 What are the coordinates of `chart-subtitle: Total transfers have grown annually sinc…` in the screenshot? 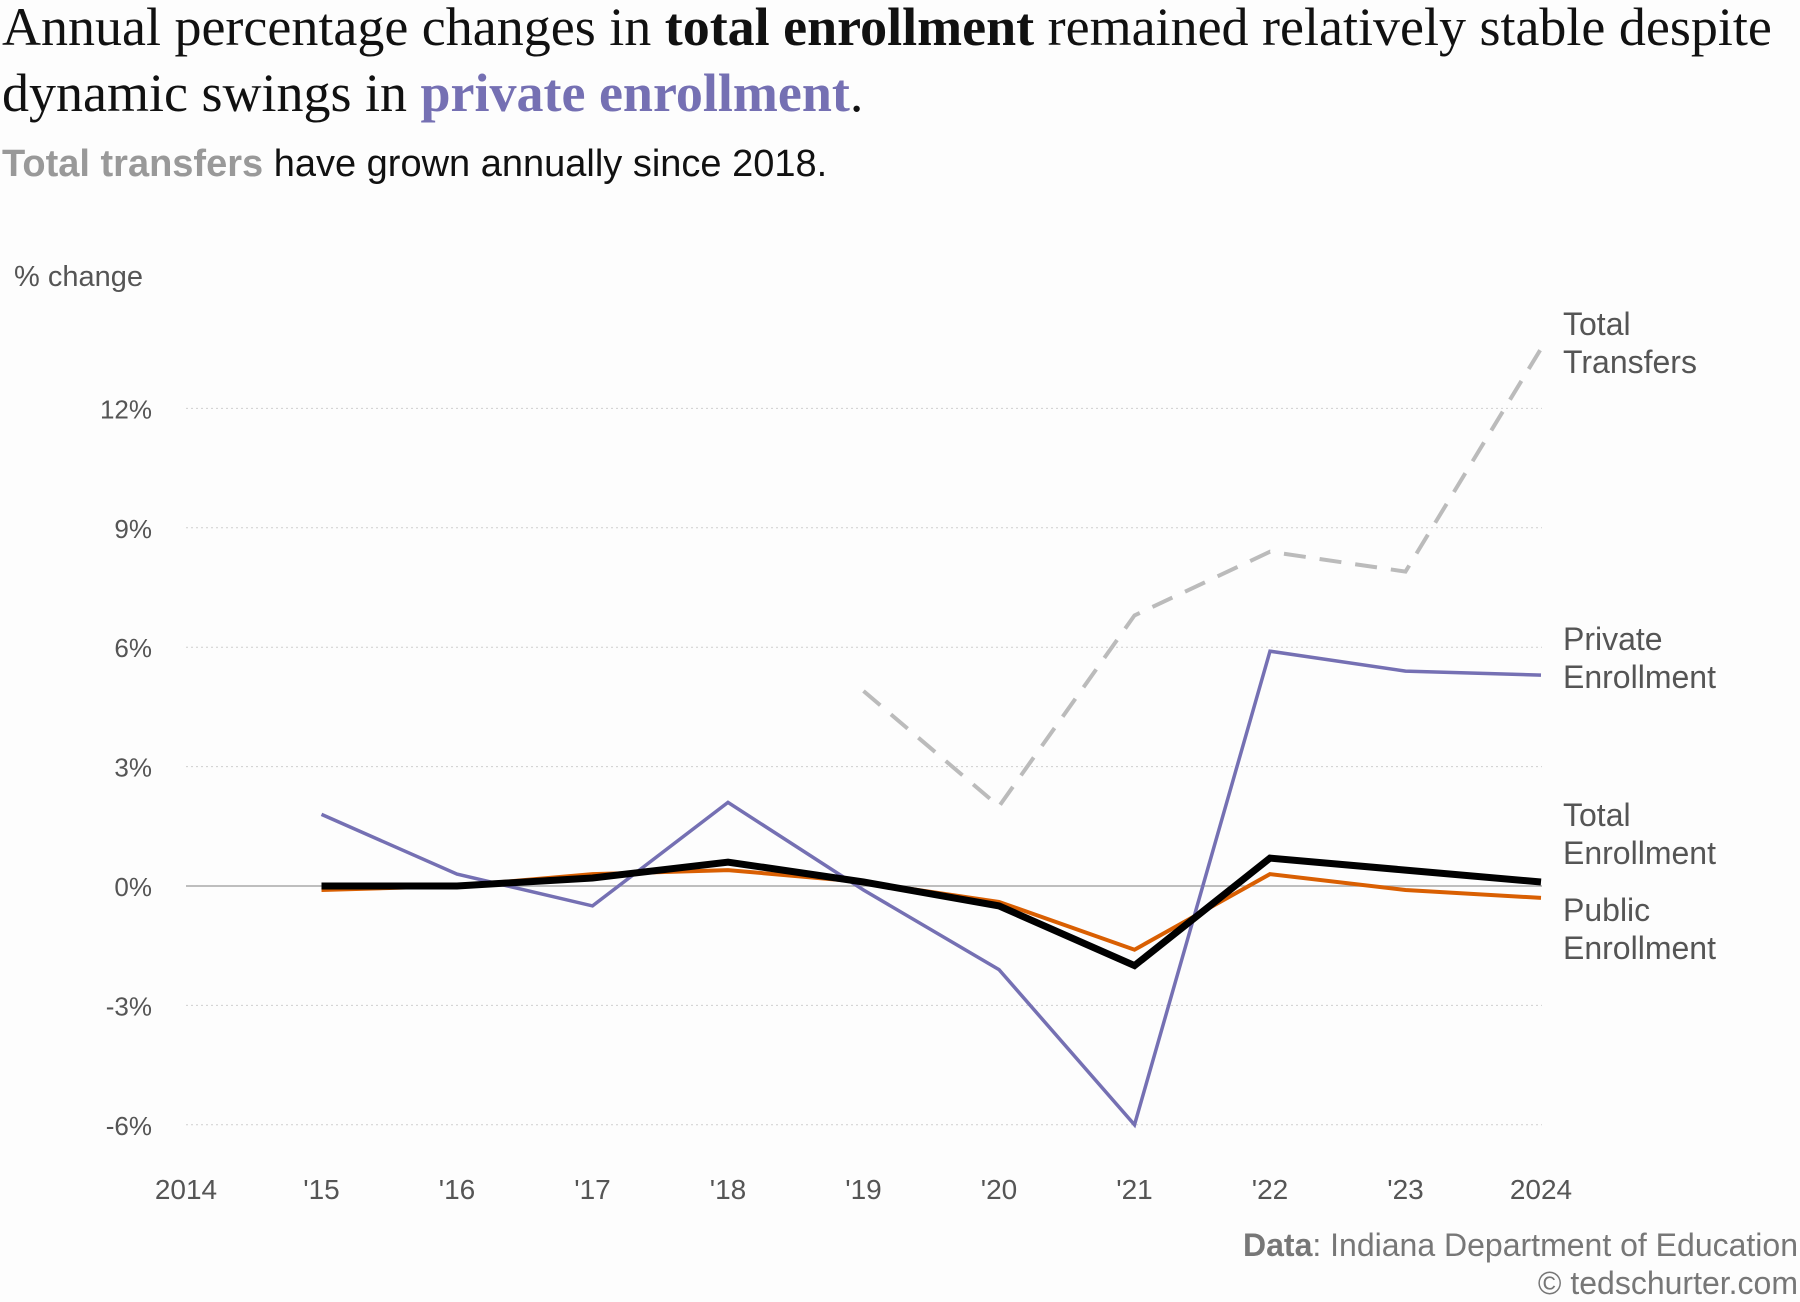 It's located at (414, 164).